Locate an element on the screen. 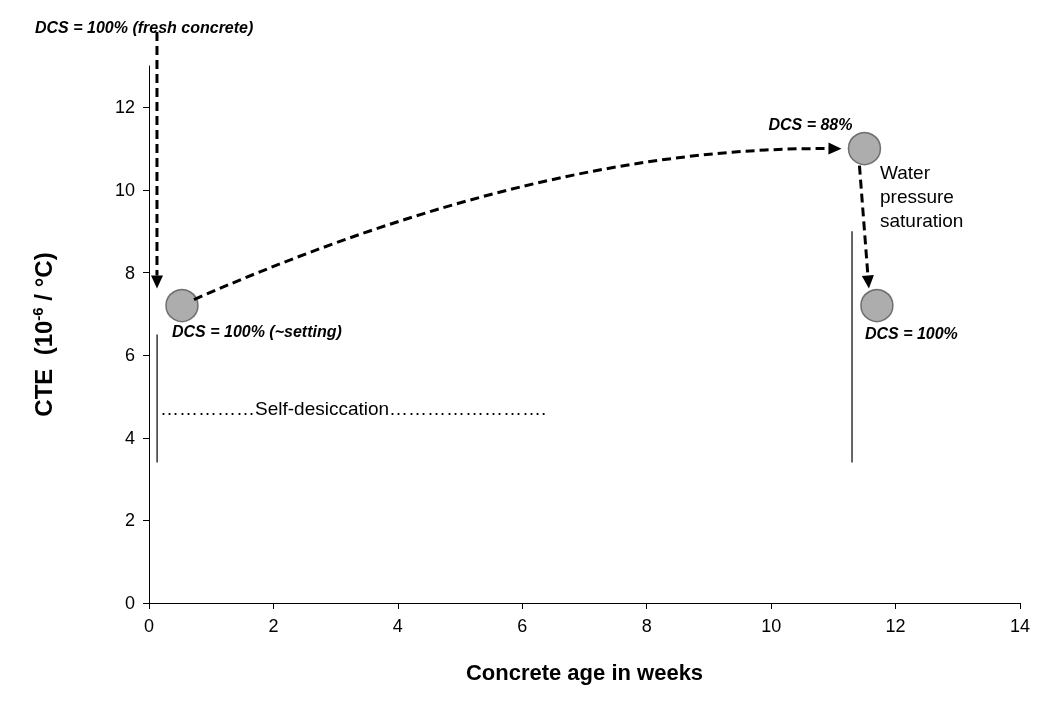 This screenshot has height=718, width=1040. y-tick-label: 8 is located at coordinates (129, 272).